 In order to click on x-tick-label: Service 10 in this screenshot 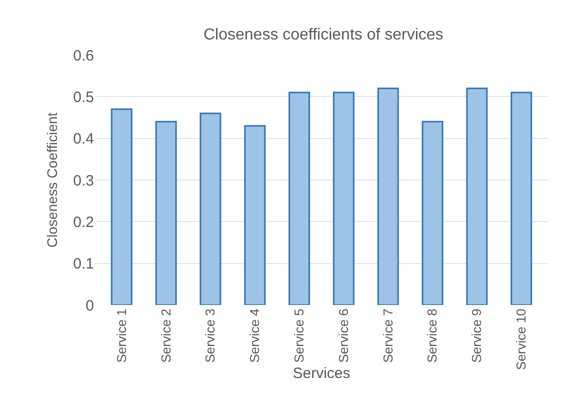, I will do `click(521, 339)`.